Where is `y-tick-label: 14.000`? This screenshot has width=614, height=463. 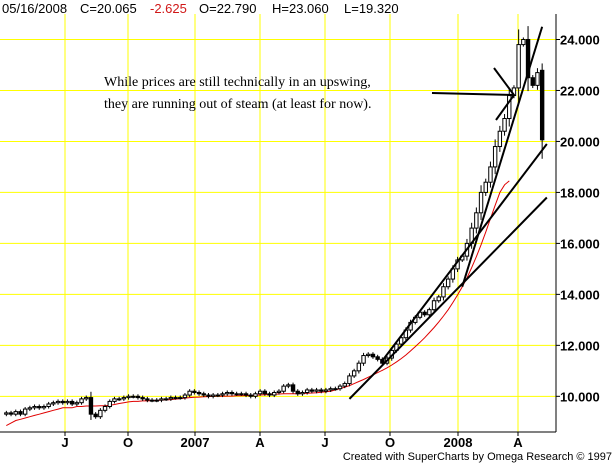 y-tick-label: 14.000 is located at coordinates (580, 294).